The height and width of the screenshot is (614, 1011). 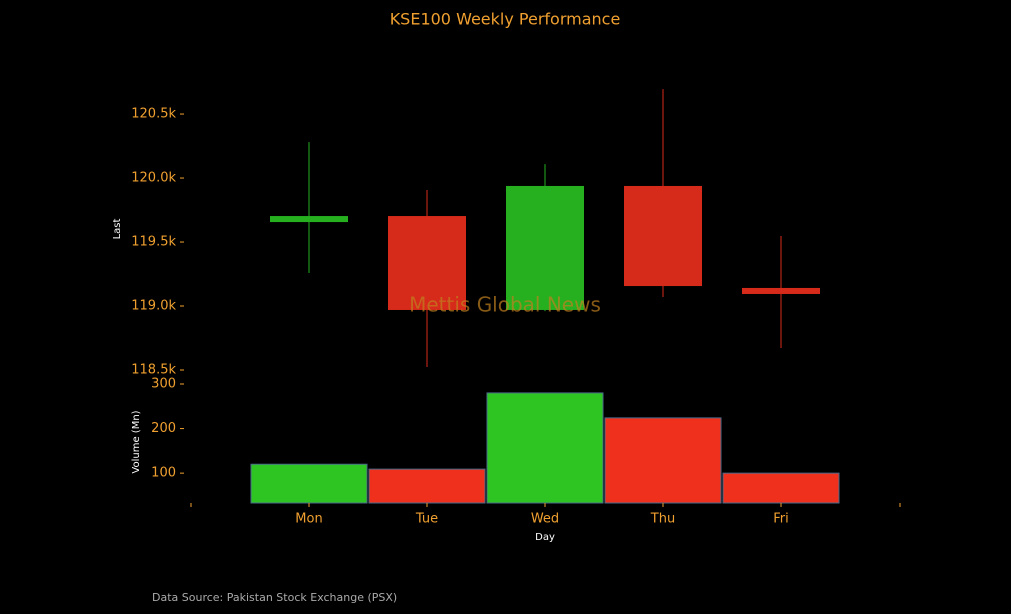 I want to click on x-tick-label: Thu, so click(x=662, y=519).